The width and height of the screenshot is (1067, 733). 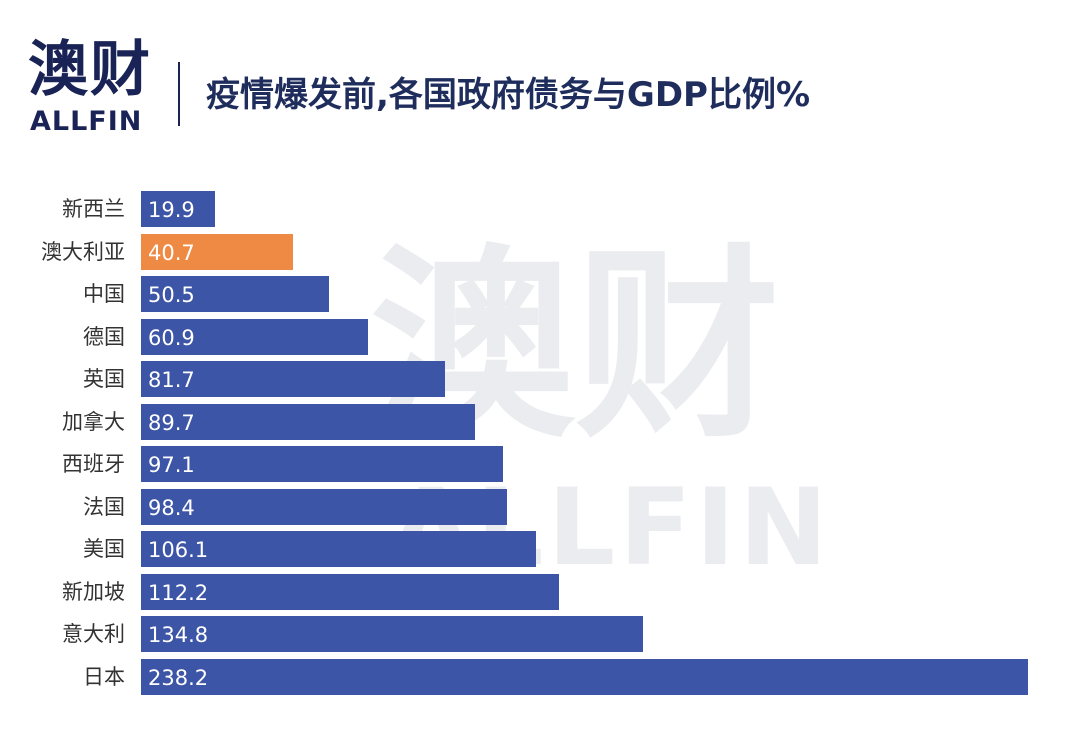 What do you see at coordinates (171, 507) in the screenshot?
I see `value-label: 98.4` at bounding box center [171, 507].